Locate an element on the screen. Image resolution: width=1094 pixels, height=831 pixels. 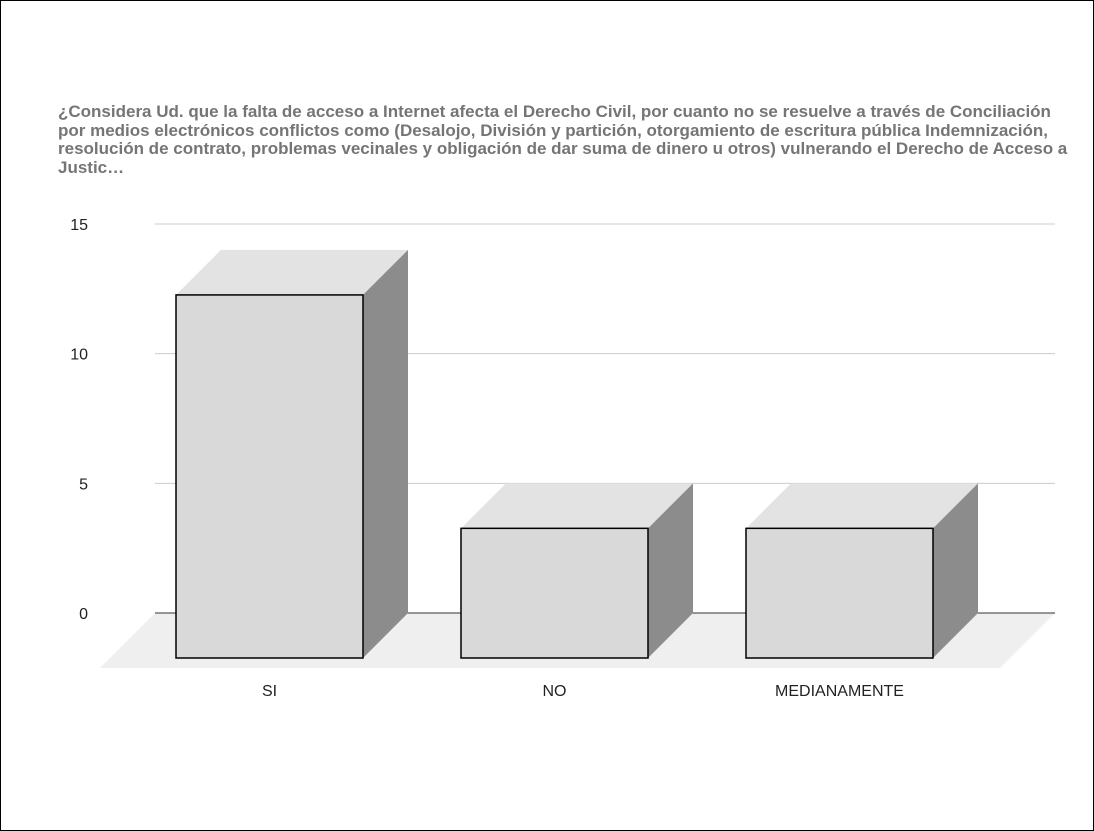
bar-no is located at coordinates (576, 571).